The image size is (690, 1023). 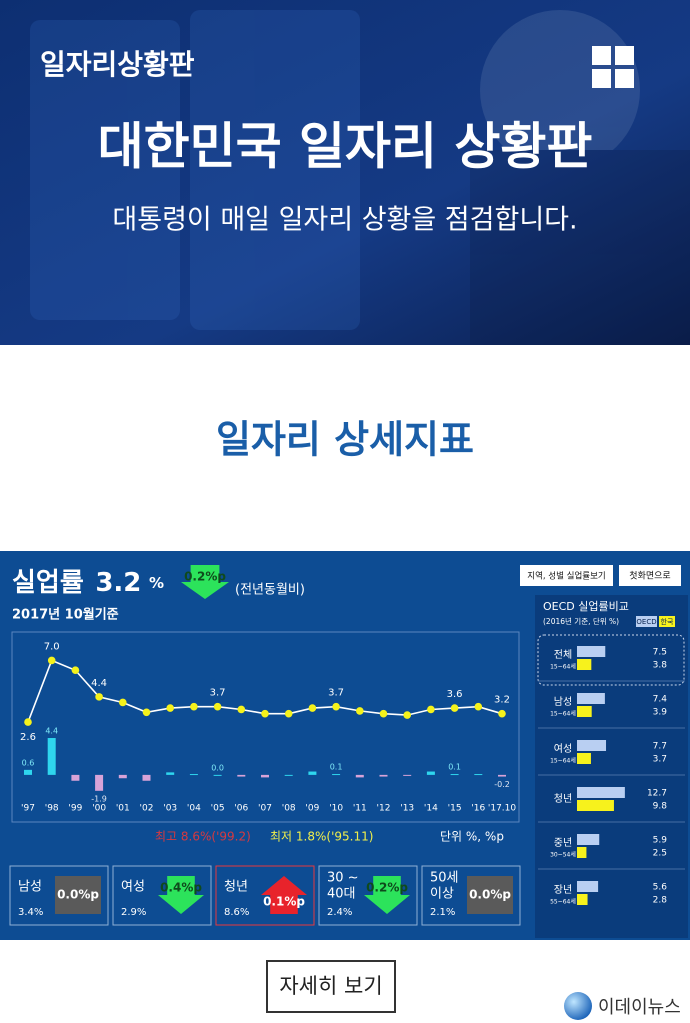 What do you see at coordinates (321, 837) in the screenshot?
I see `chart-note: 최저 1.8%('95.11)` at bounding box center [321, 837].